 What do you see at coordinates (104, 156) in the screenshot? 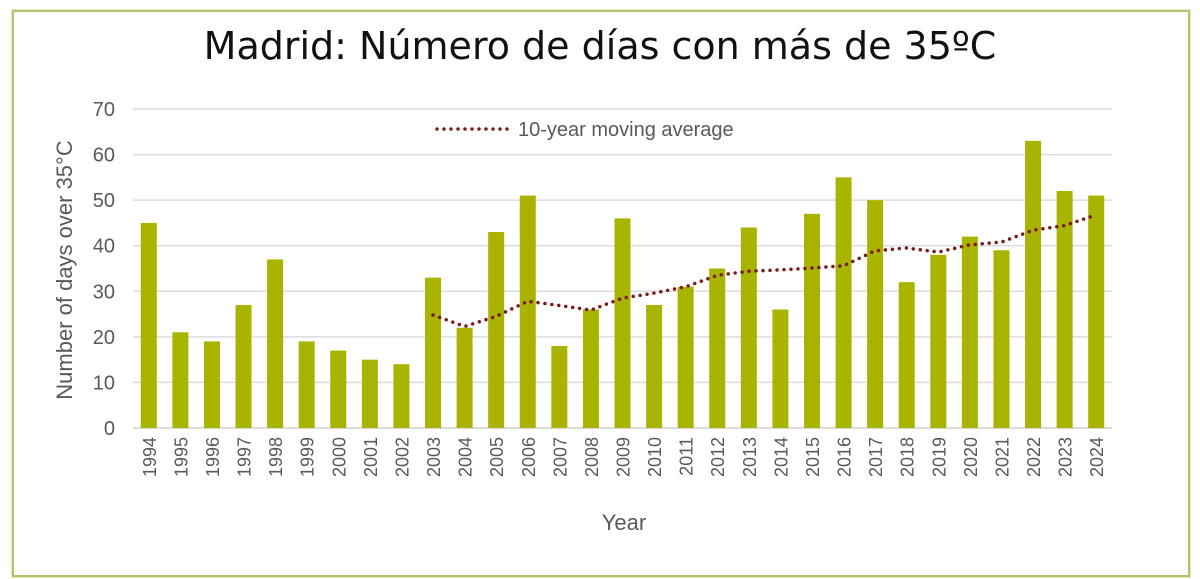
I see `y-tick-label: 60` at bounding box center [104, 156].